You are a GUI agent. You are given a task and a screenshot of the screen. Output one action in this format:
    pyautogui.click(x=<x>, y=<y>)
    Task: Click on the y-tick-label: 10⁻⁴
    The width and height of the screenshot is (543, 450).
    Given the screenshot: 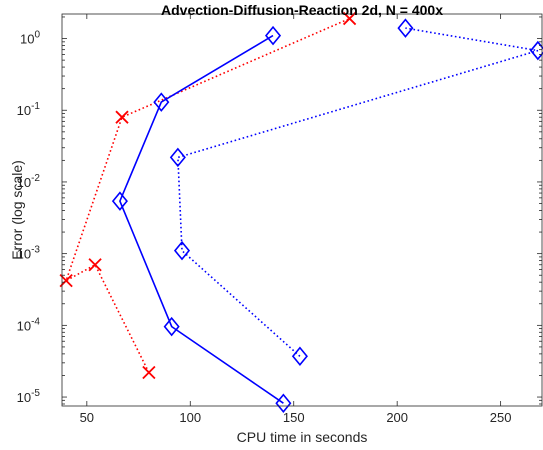 What is the action you would take?
    pyautogui.click(x=29, y=324)
    